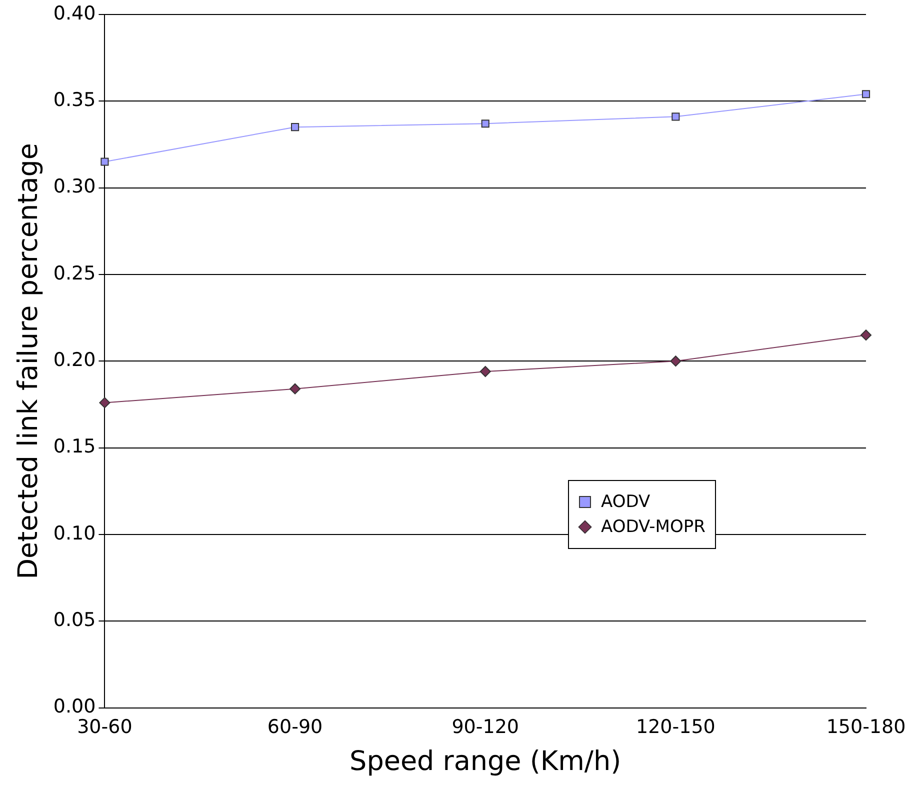 Image resolution: width=921 pixels, height=793 pixels. Describe the element at coordinates (74, 620) in the screenshot. I see `y-tick-label: 0.05` at that location.